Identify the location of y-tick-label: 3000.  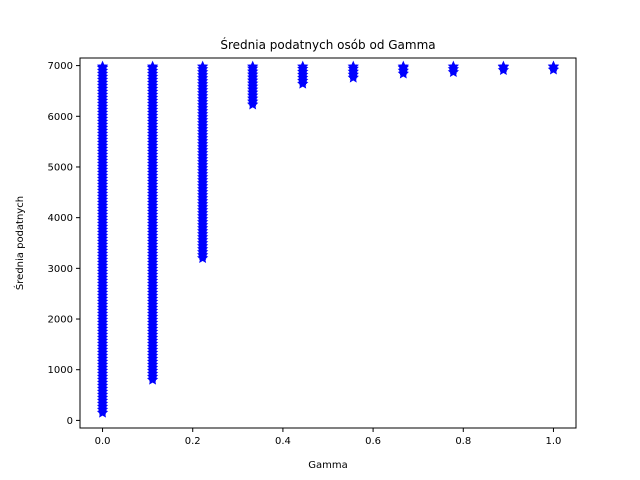
(60, 269).